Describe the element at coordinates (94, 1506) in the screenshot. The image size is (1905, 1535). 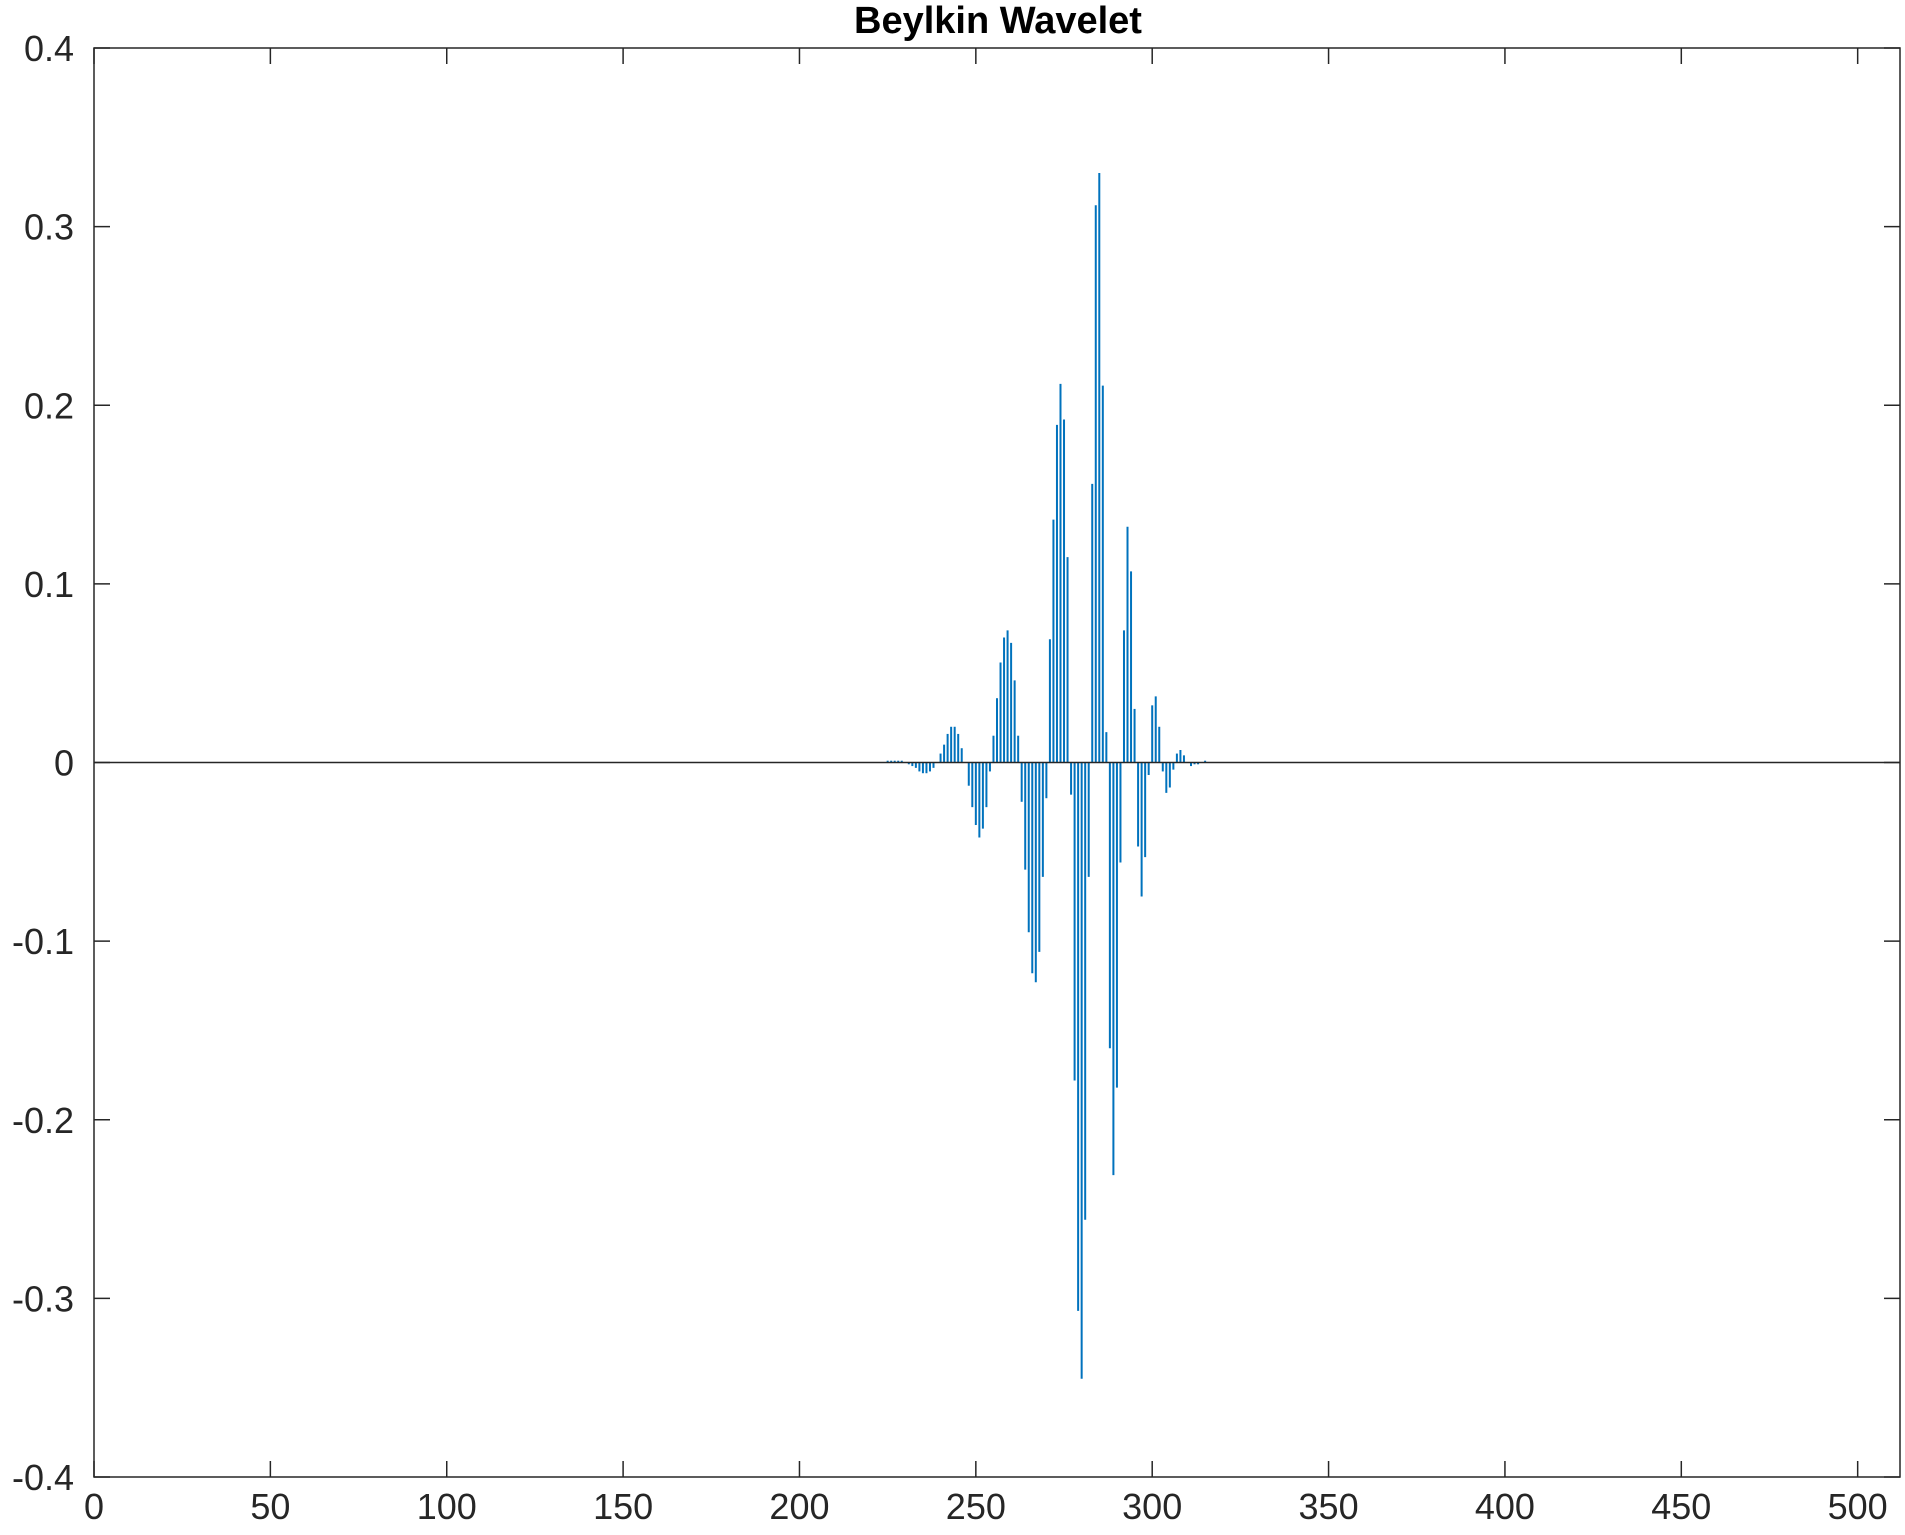
I see `x-tick-label: 0` at that location.